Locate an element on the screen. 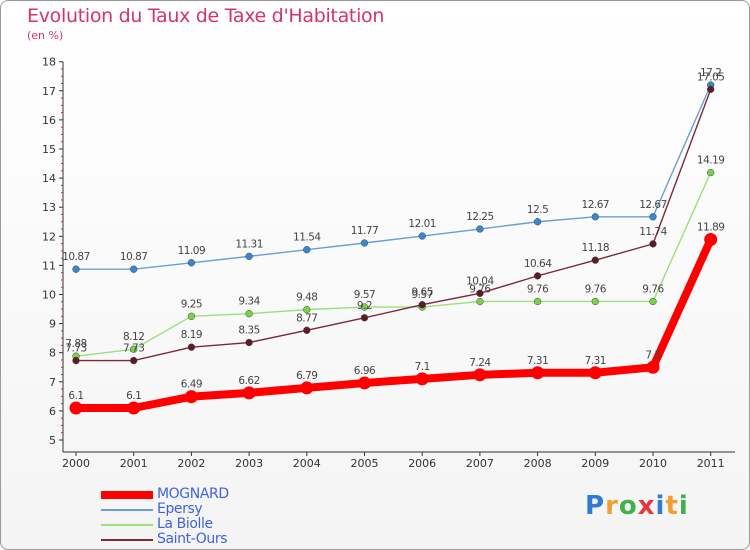 The height and width of the screenshot is (550, 750). data-label-la-biolle: 7.88 is located at coordinates (75, 344).